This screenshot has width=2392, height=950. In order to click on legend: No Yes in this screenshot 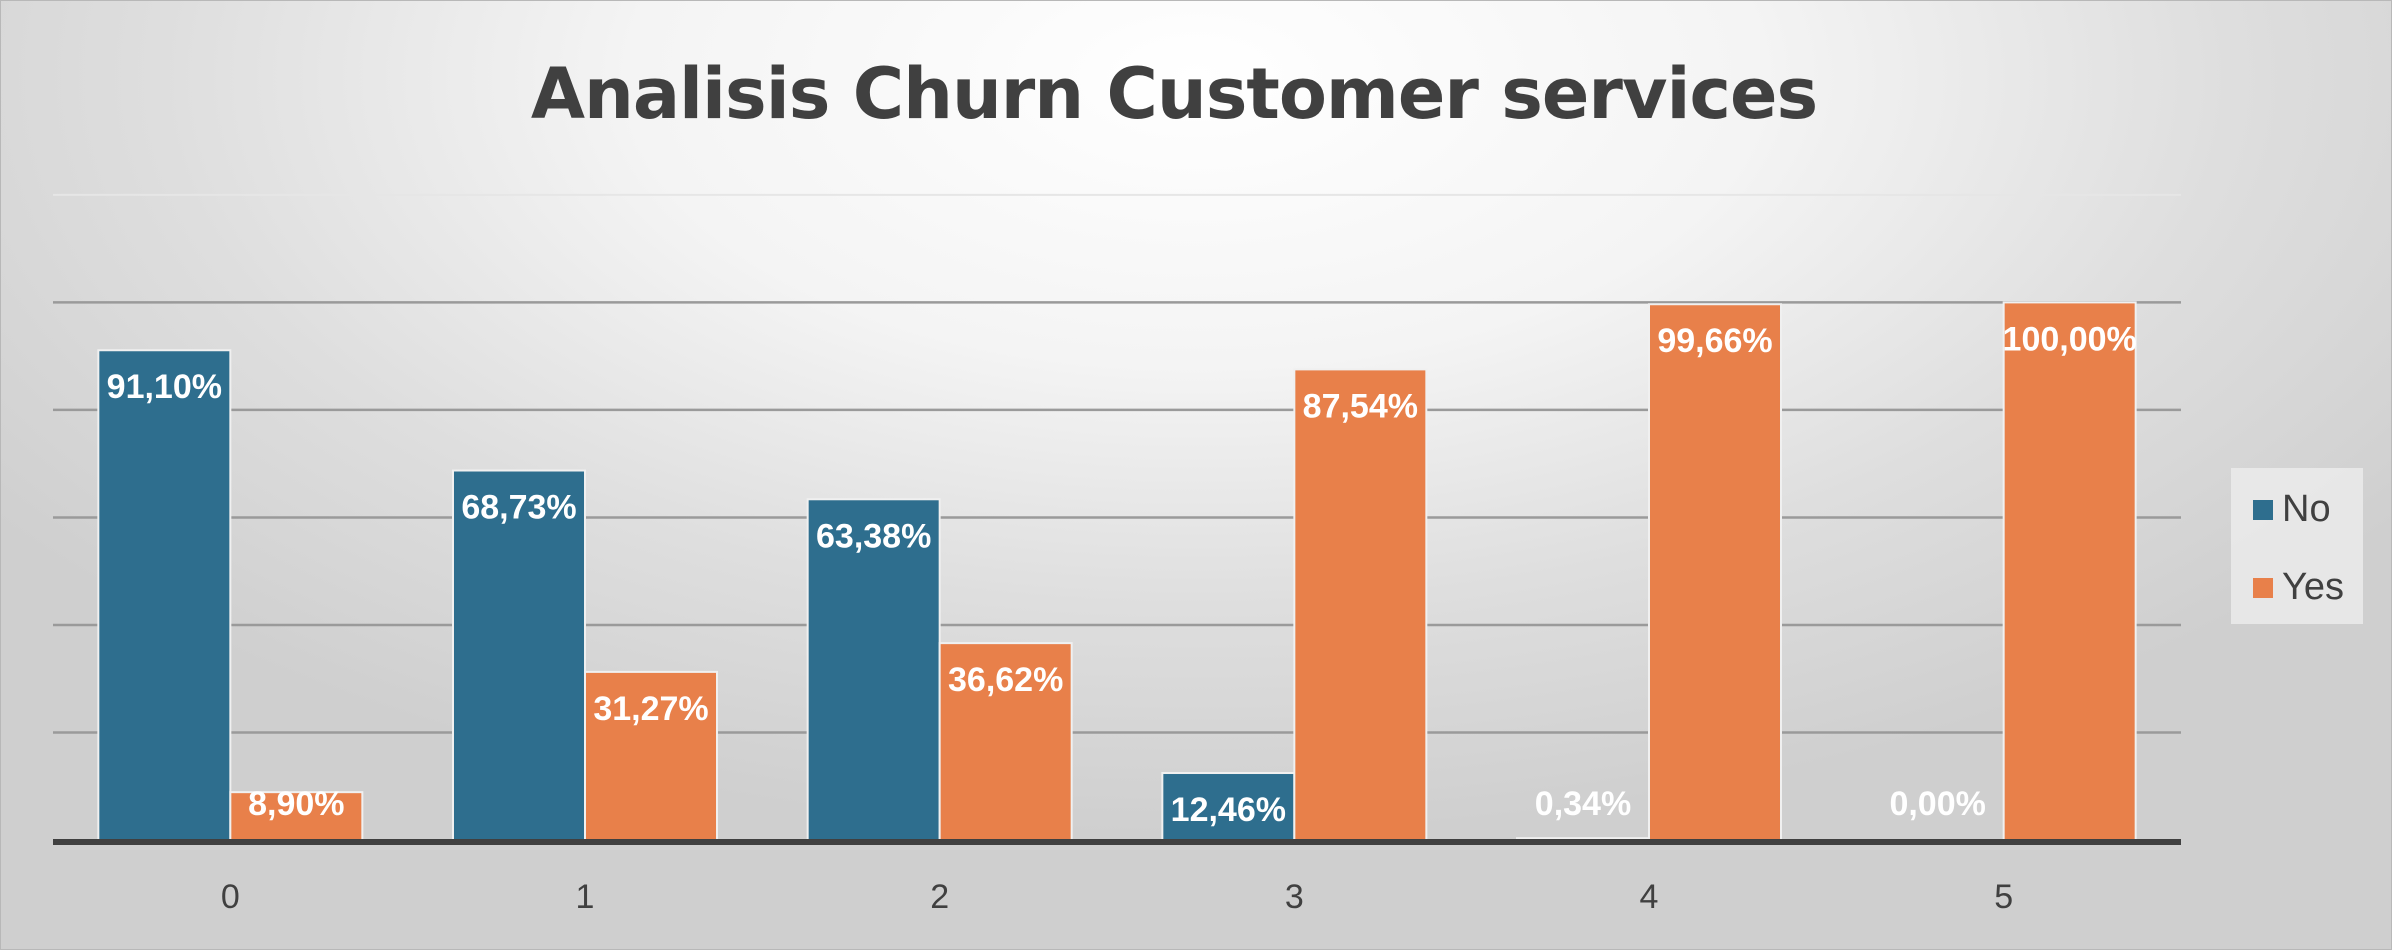, I will do `click(2297, 546)`.